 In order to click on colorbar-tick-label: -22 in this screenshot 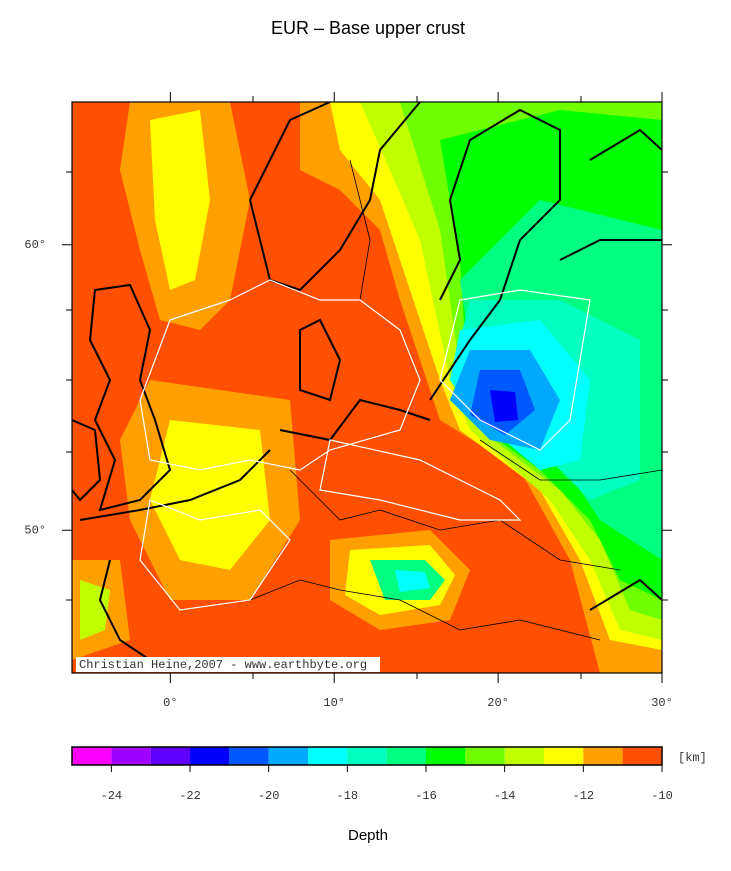, I will do `click(190, 796)`.